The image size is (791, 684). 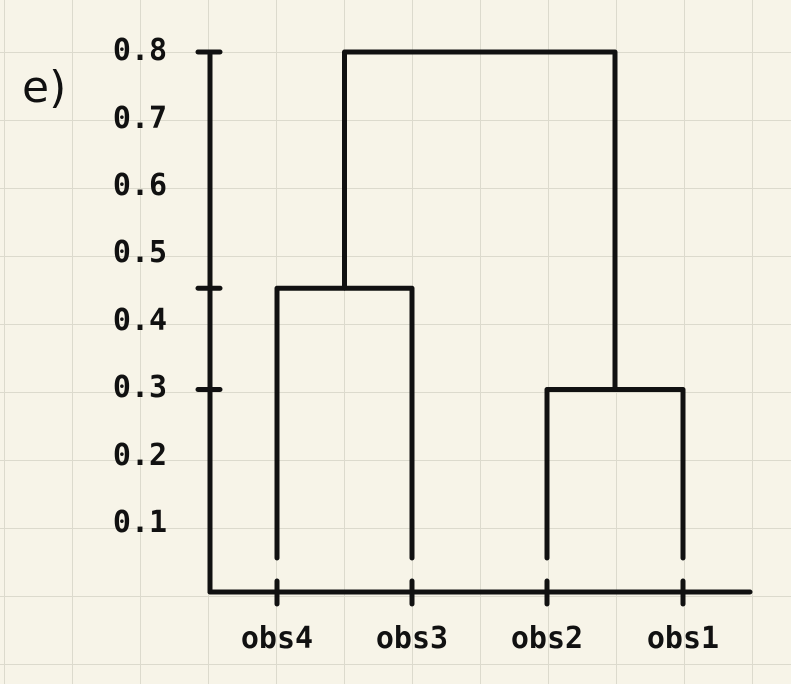 What do you see at coordinates (44, 87) in the screenshot?
I see `part-label: e)` at bounding box center [44, 87].